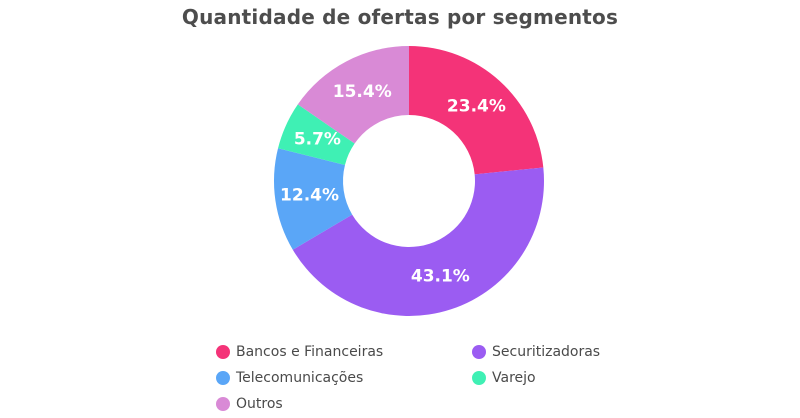 The height and width of the screenshot is (418, 800). I want to click on donut-slice-telecomunica-es, so click(313, 199).